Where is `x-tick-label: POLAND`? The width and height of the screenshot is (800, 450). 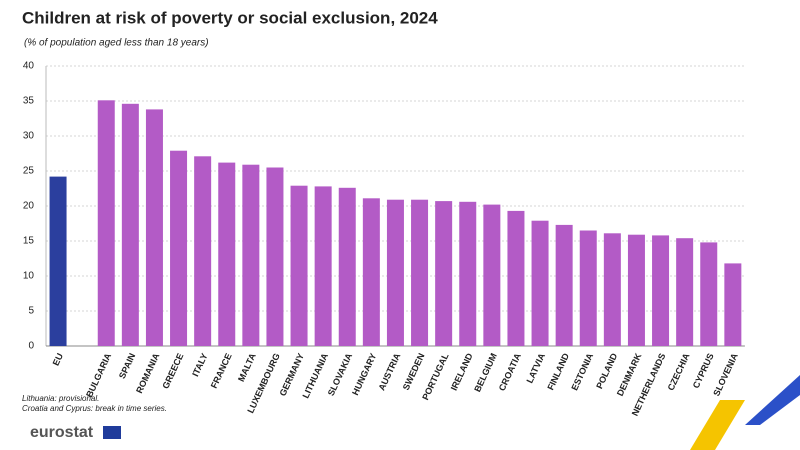 x-tick-label: POLAND is located at coordinates (606, 370).